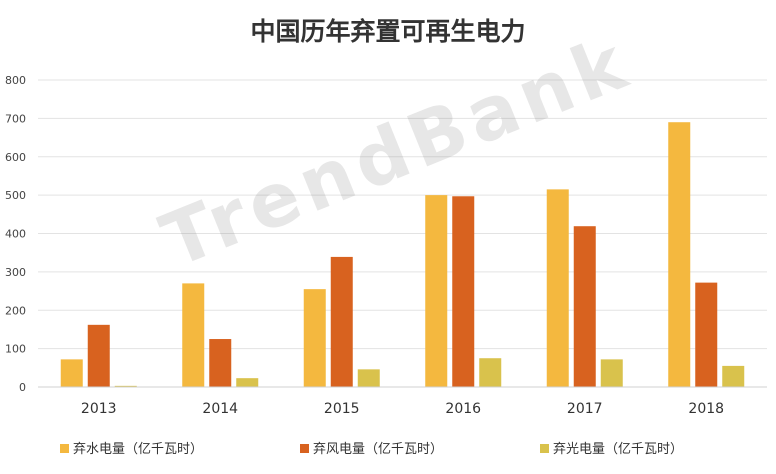  I want to click on y-tick-label: 400, so click(15, 234).